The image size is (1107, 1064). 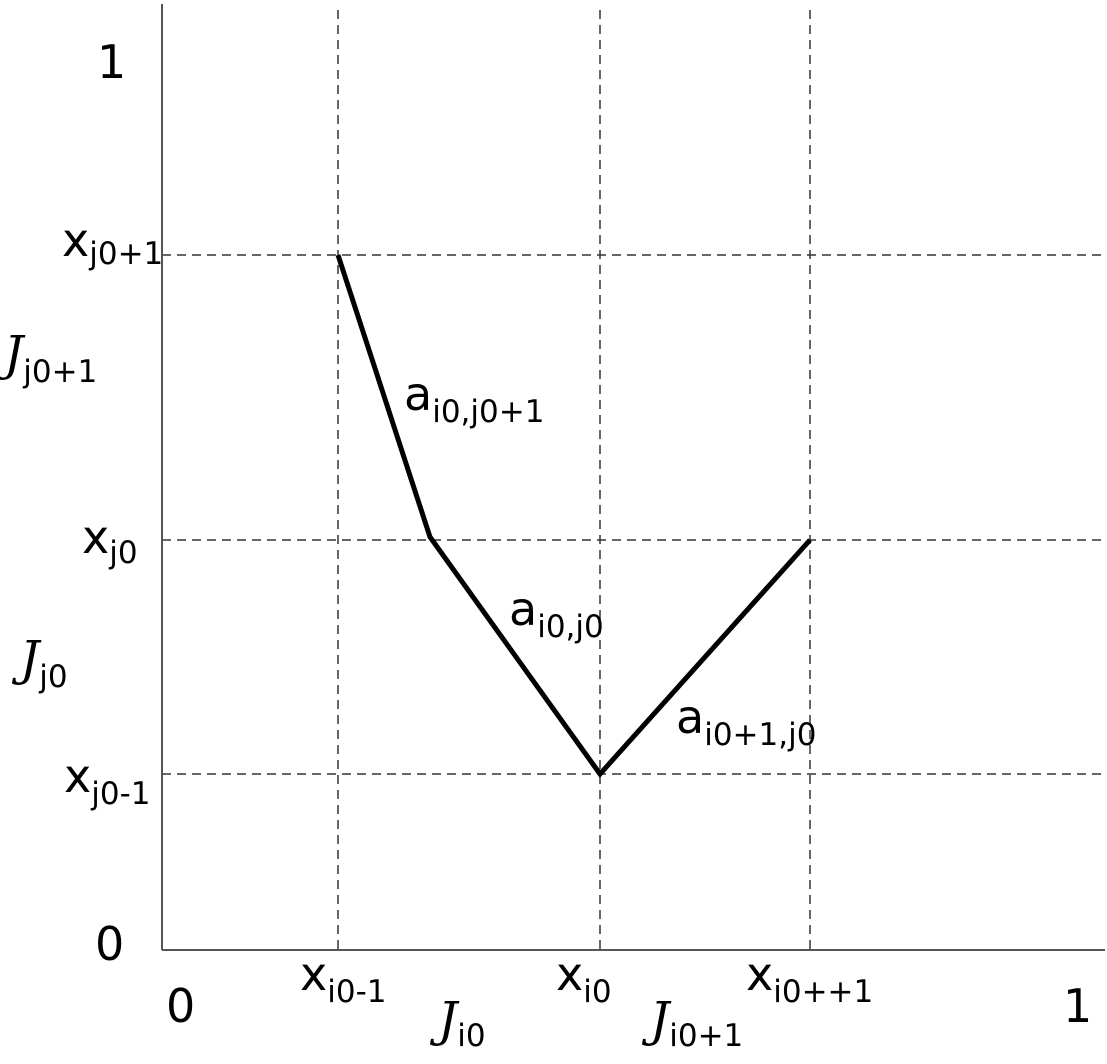 What do you see at coordinates (823, 992) in the screenshot?
I see `label-part: i0++1` at bounding box center [823, 992].